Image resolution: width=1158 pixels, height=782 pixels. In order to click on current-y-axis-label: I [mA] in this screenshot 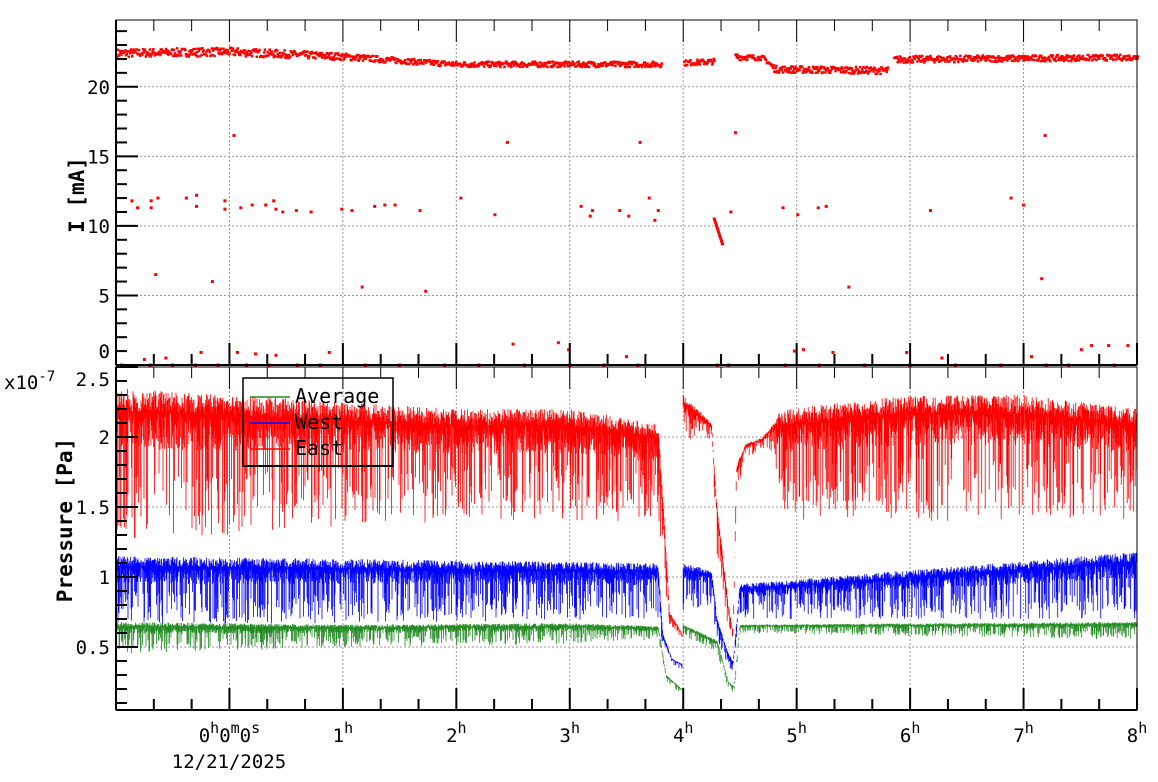, I will do `click(77, 195)`.